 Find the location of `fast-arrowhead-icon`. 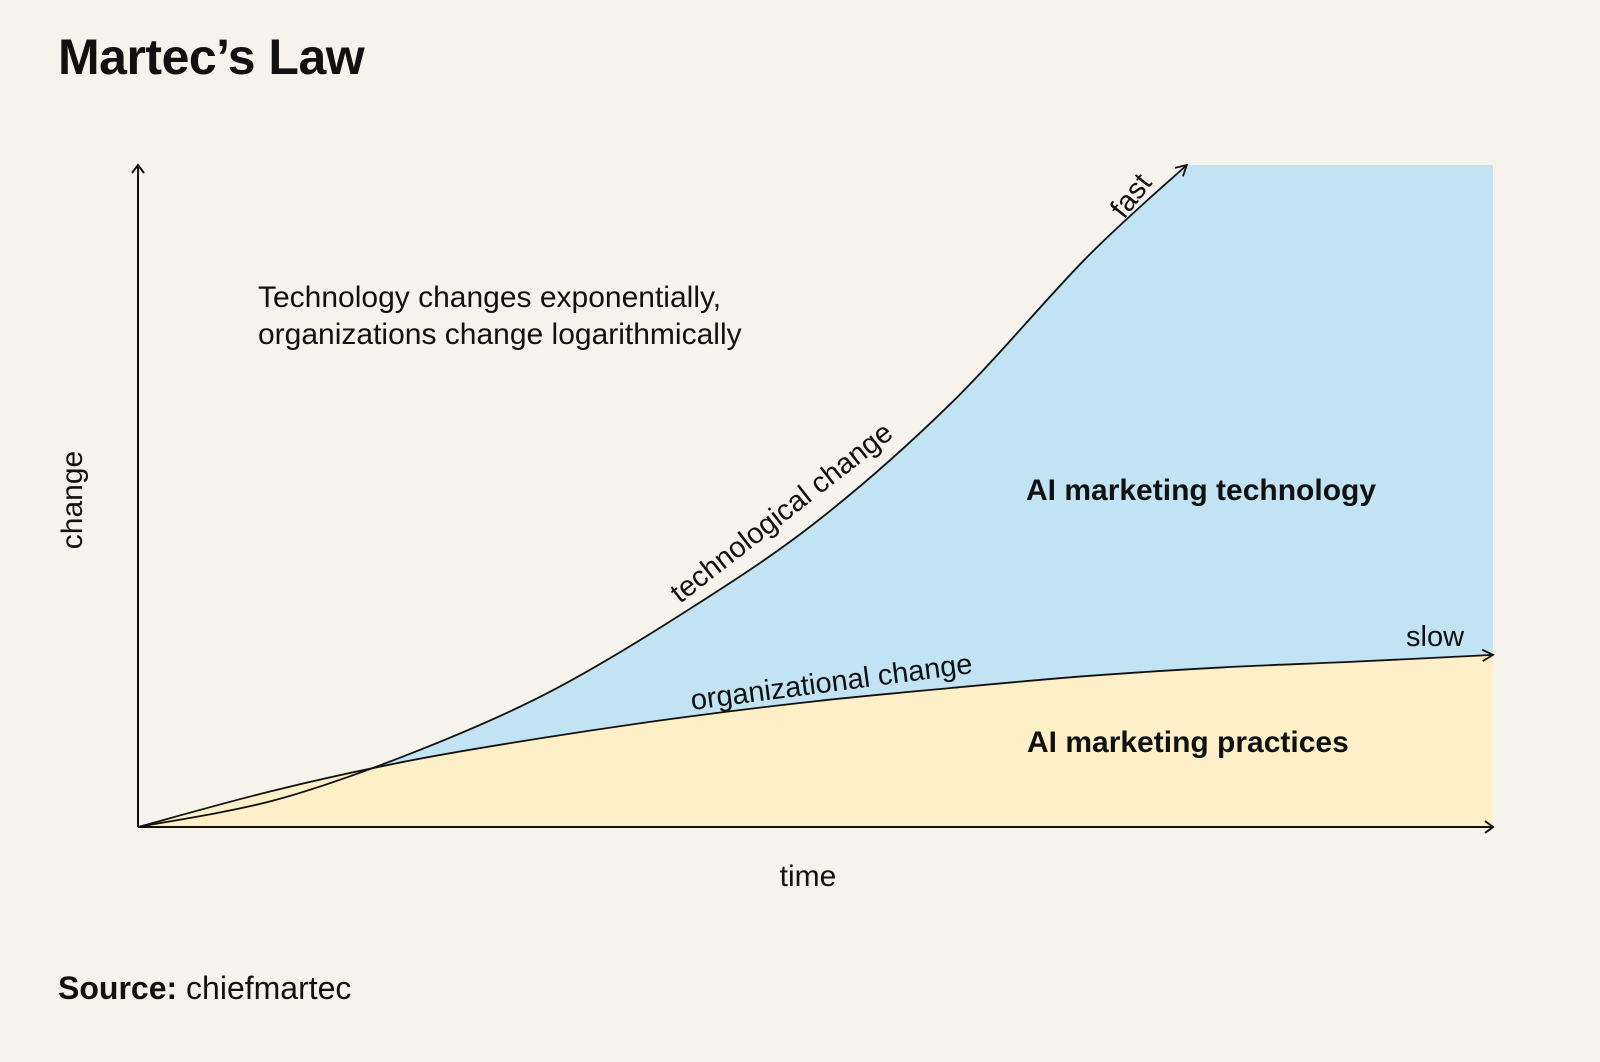

fast-arrowhead-icon is located at coordinates (1181, 170).